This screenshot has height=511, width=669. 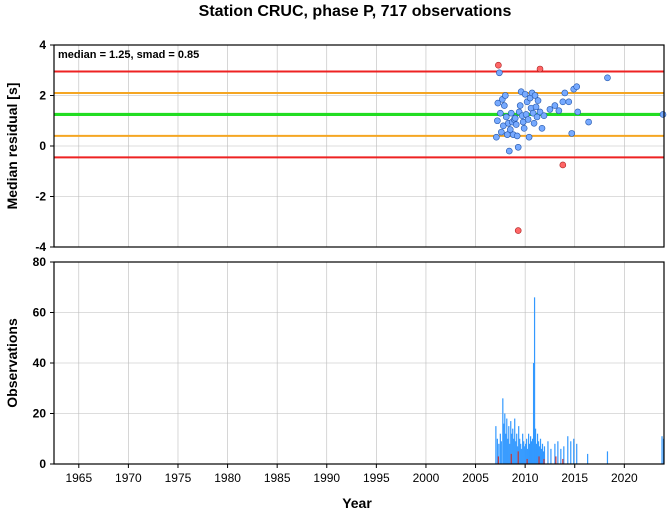 I want to click on x-tick-label: 1965, so click(x=78, y=478).